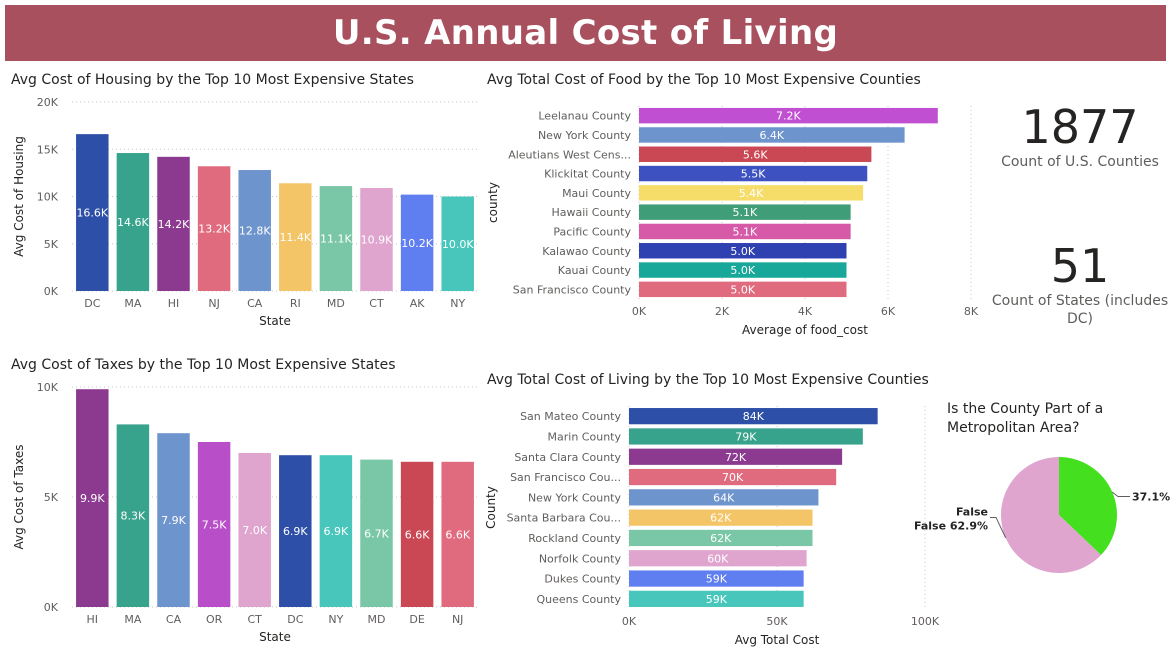  What do you see at coordinates (48, 387) in the screenshot?
I see `y-tick-label: 10K` at bounding box center [48, 387].